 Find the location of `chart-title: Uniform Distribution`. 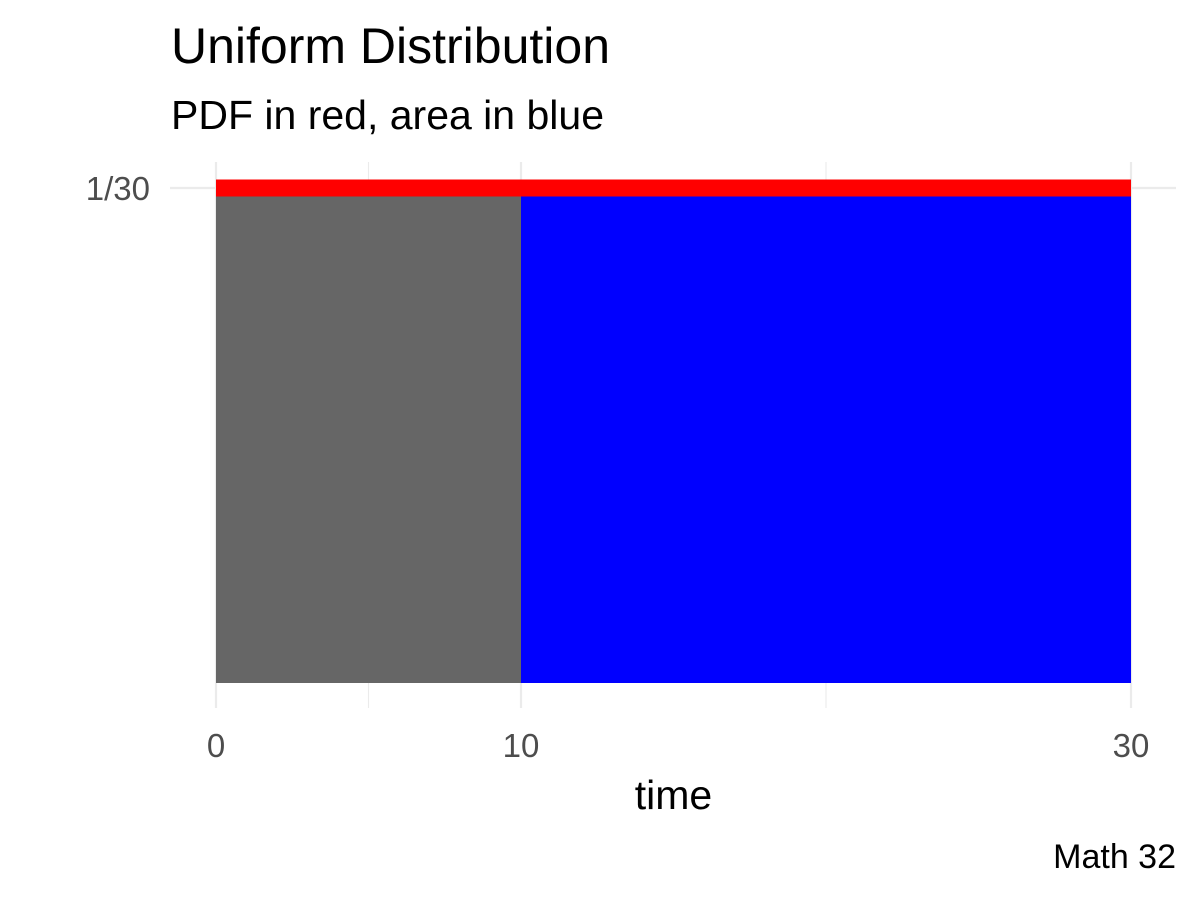

chart-title: Uniform Distribution is located at coordinates (391, 46).